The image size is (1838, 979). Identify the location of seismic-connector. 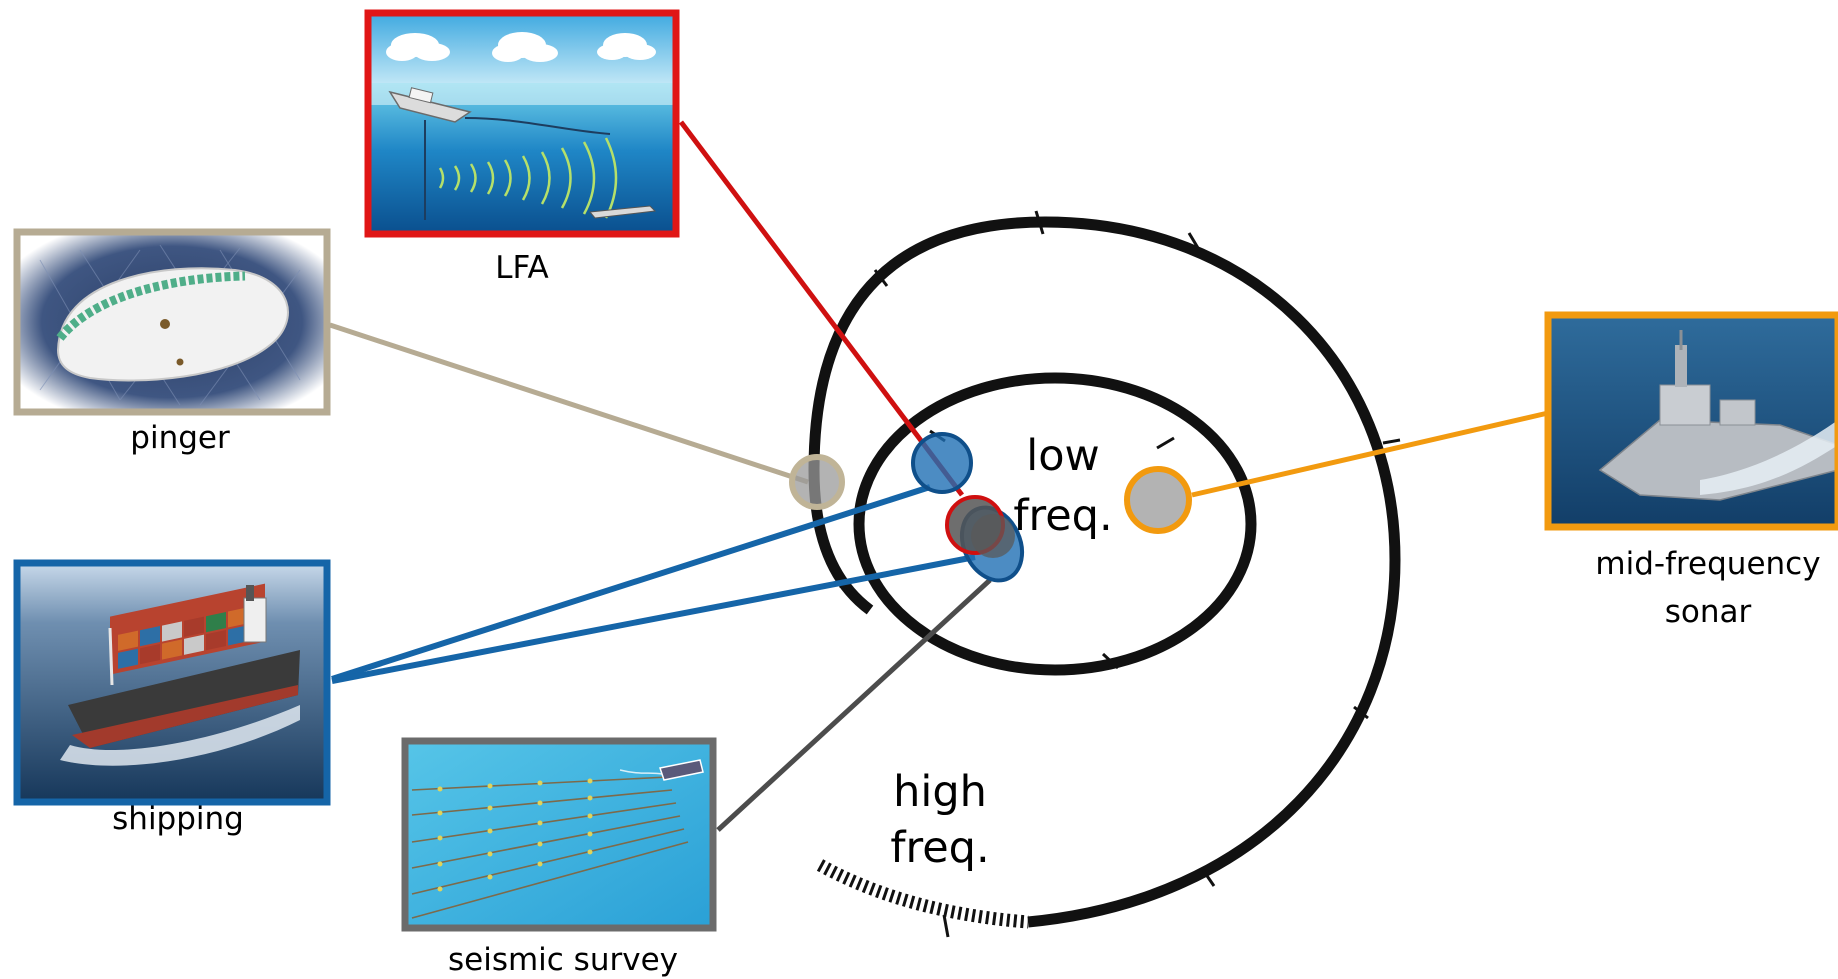
(854, 705).